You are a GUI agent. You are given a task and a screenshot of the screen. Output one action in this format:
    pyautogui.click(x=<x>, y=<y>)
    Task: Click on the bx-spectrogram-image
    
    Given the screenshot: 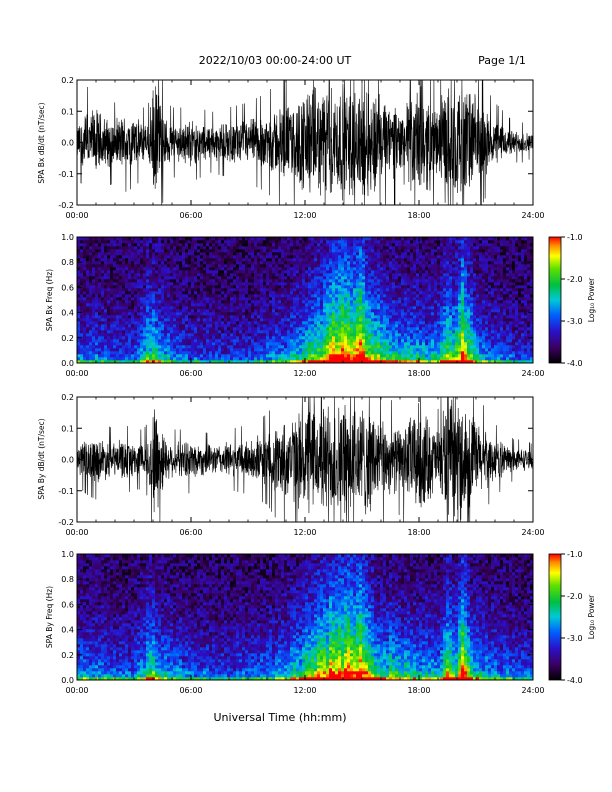 What is the action you would take?
    pyautogui.click(x=305, y=300)
    